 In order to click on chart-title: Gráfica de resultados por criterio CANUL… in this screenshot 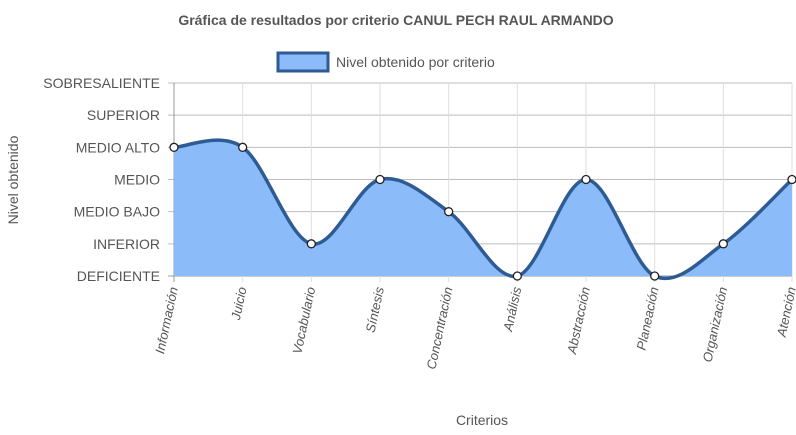, I will do `click(395, 20)`.